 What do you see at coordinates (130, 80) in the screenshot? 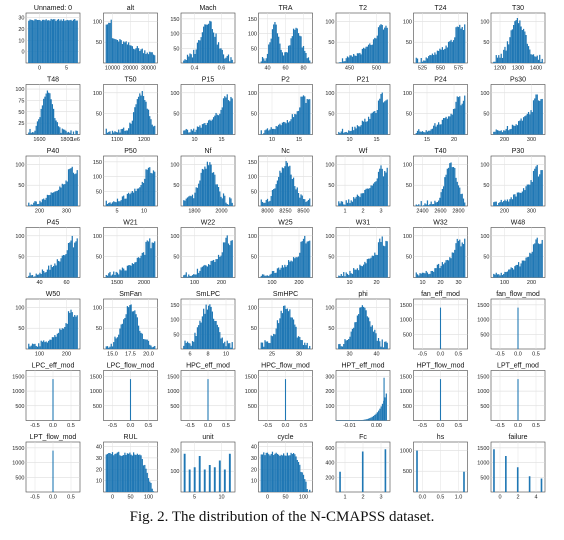
I see `panel-title: T50` at bounding box center [130, 80].